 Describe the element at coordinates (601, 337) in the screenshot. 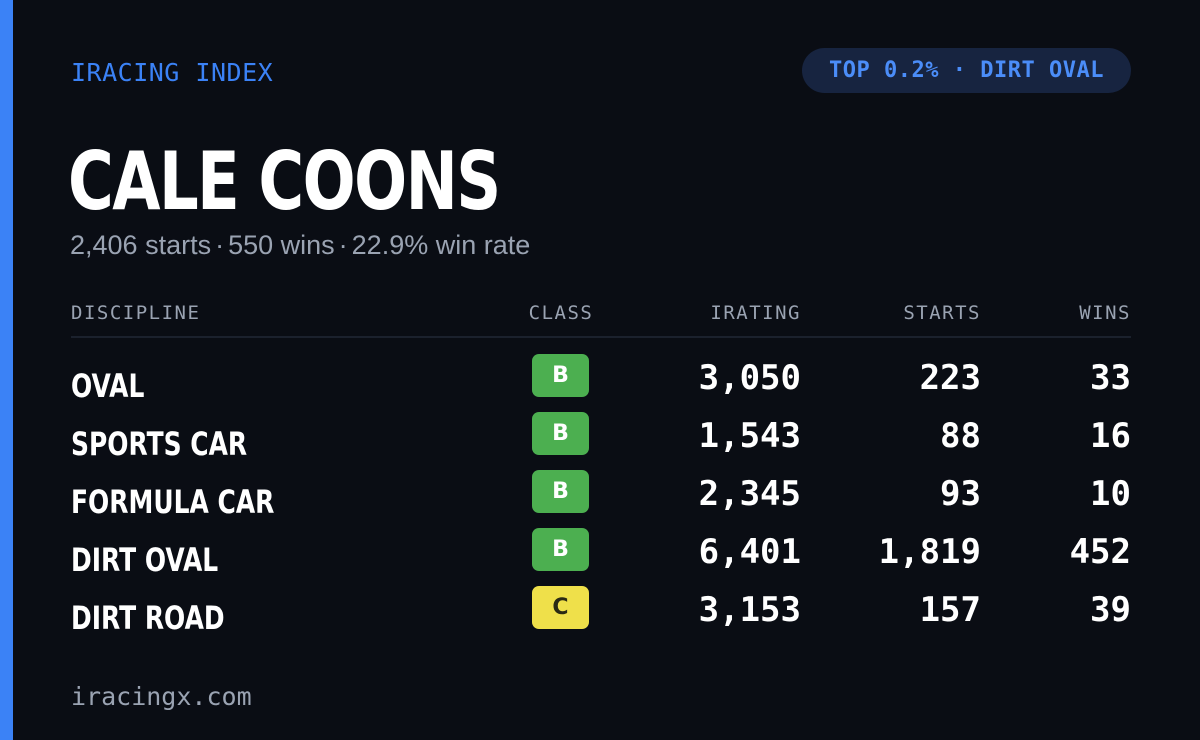

I see `header-divider` at that location.